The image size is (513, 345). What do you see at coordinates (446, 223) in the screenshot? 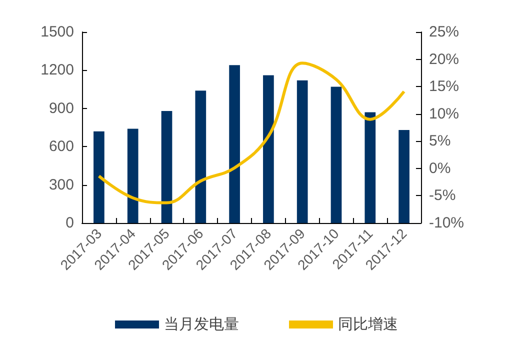
I see `y2-tick-label: -10%` at bounding box center [446, 223].